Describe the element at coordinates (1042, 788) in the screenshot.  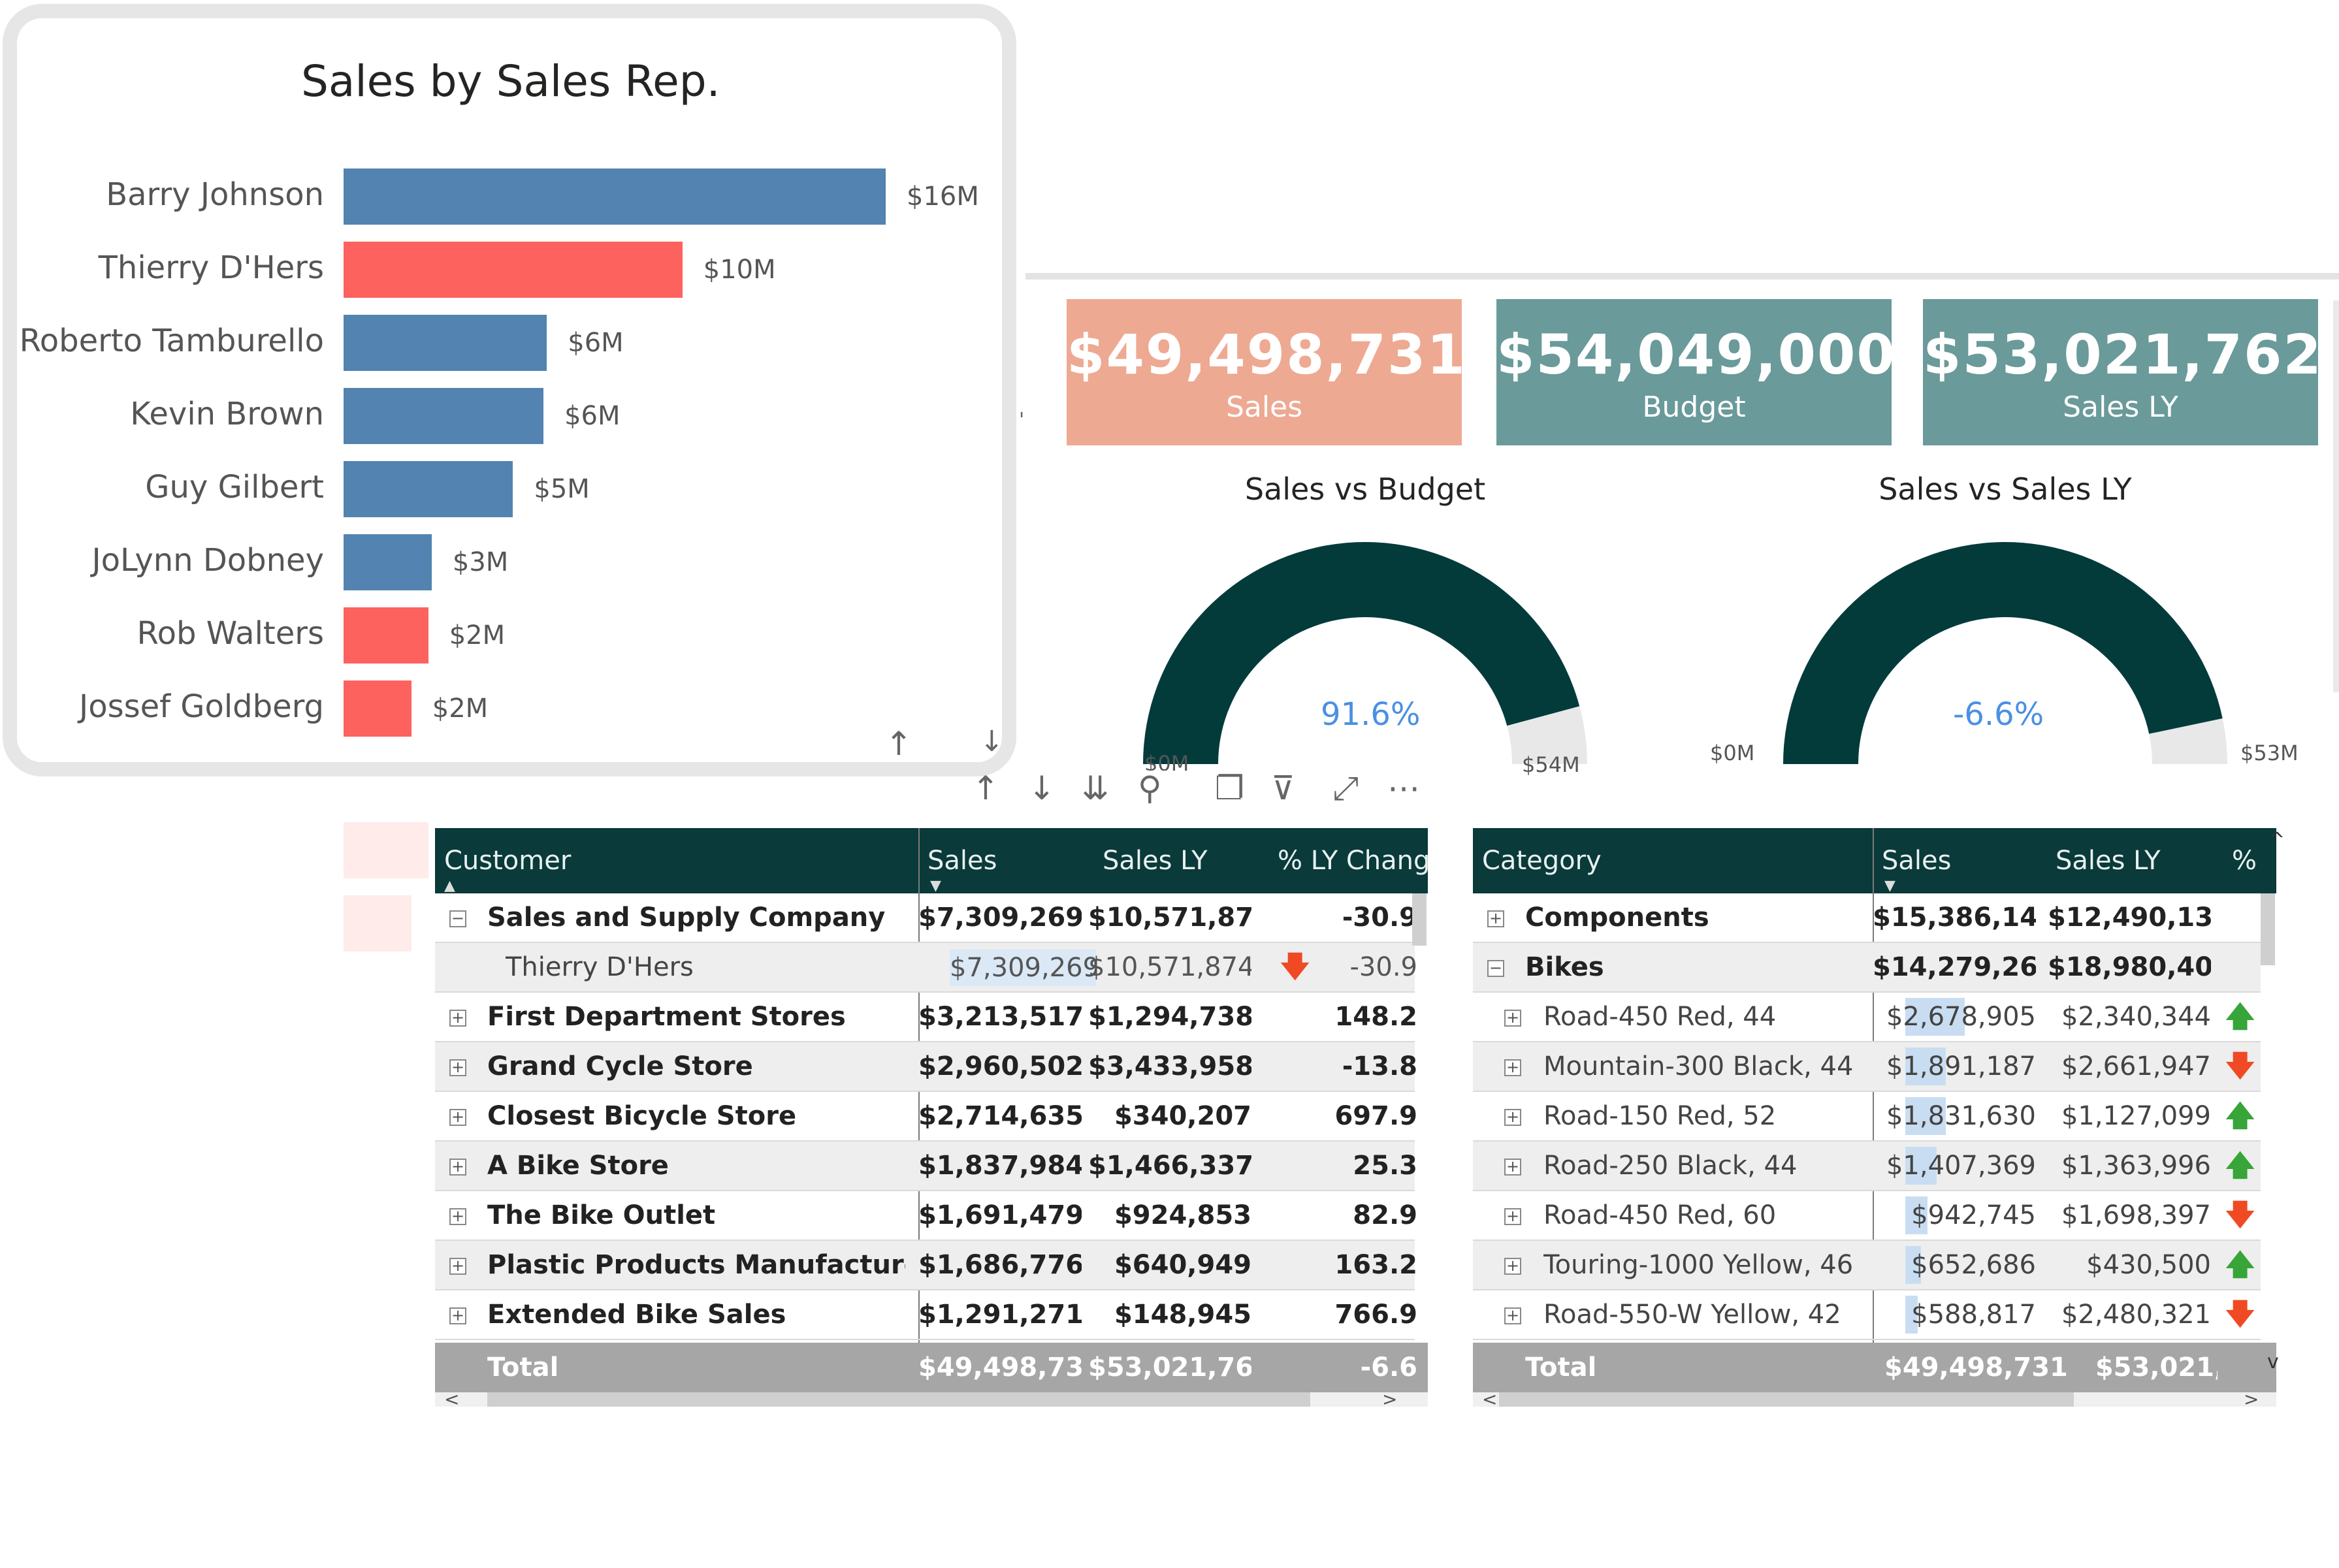
I see `drill-down-icon-2: ↓` at that location.